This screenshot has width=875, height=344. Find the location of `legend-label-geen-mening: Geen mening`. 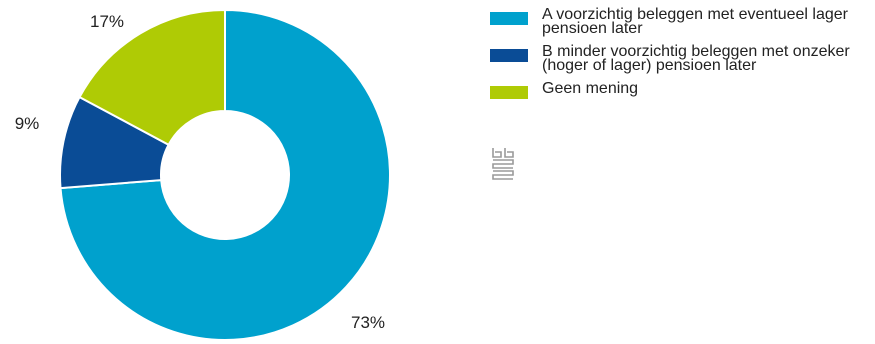

legend-label-geen-mening: Geen mening is located at coordinates (590, 88).